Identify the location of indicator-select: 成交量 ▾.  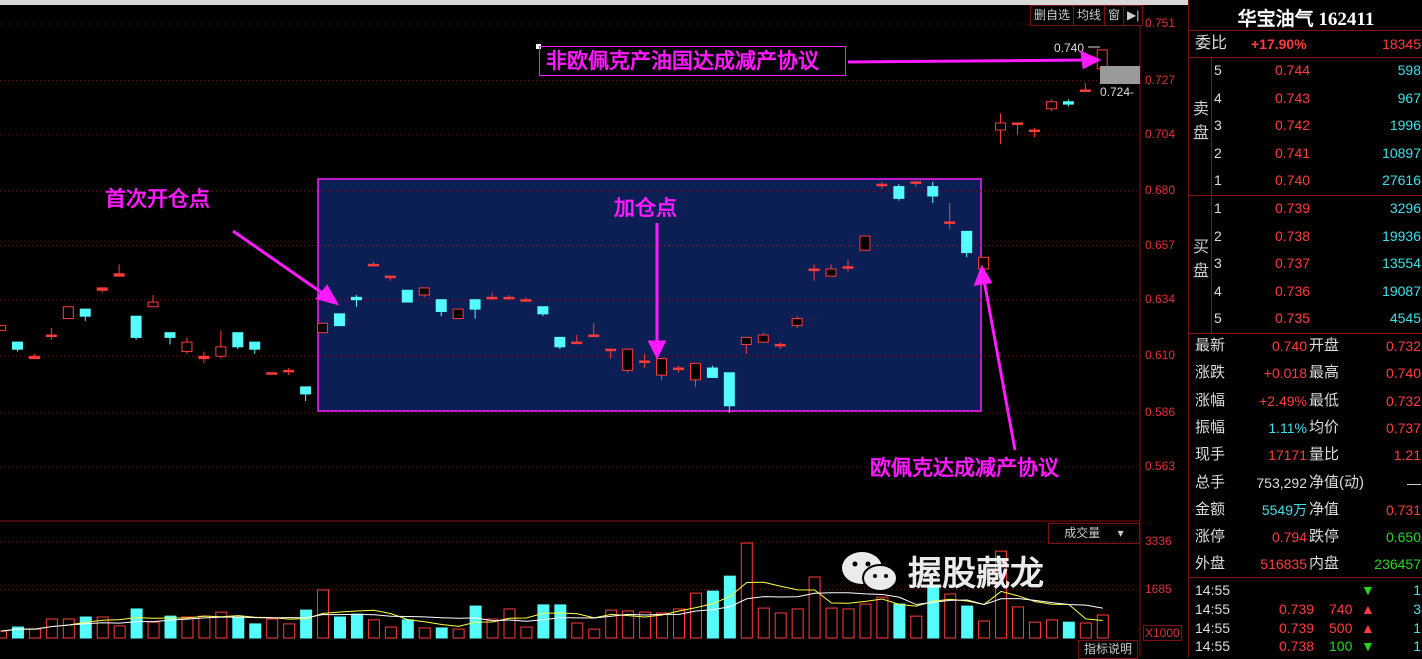
(1094, 533).